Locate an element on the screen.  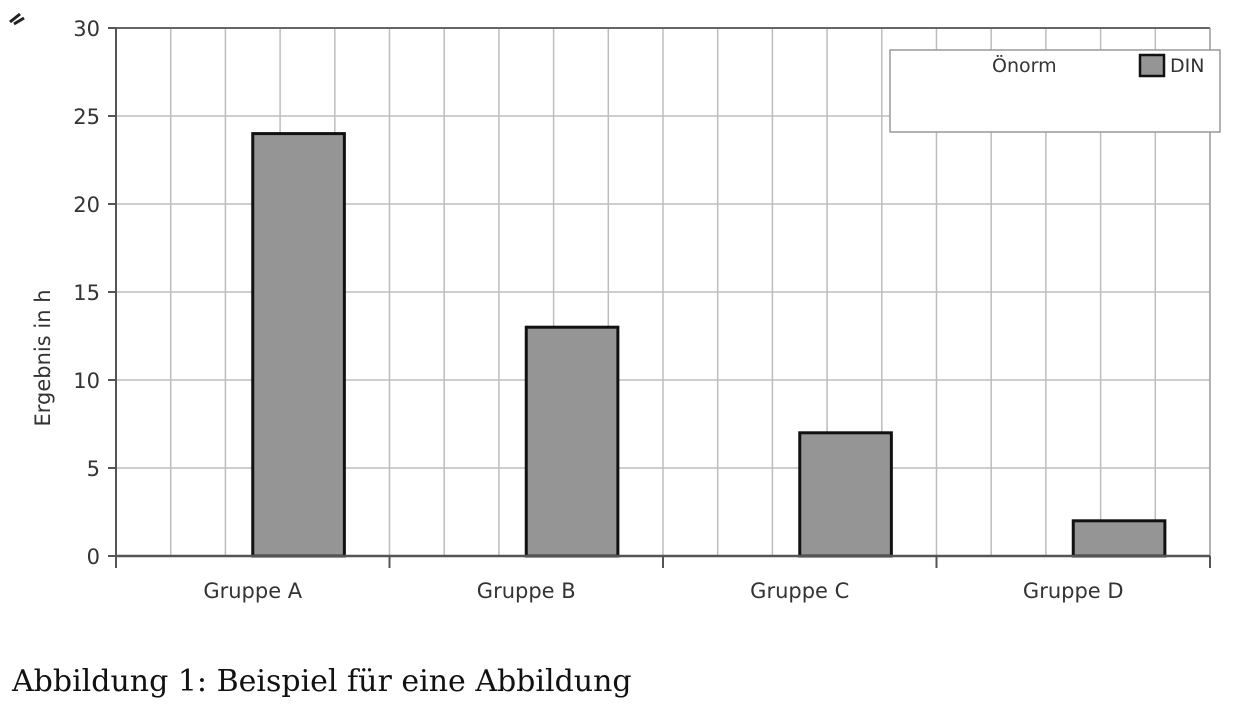
x-tick-label: Gruppe D is located at coordinates (1073, 591).